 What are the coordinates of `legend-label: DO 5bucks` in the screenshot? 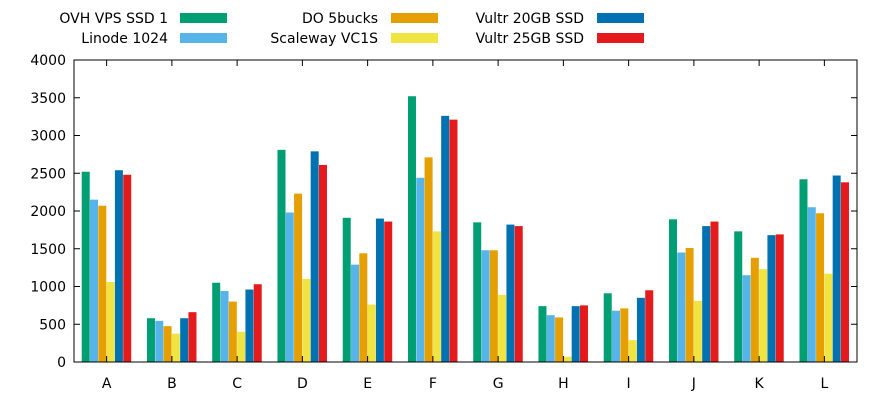 It's located at (340, 19).